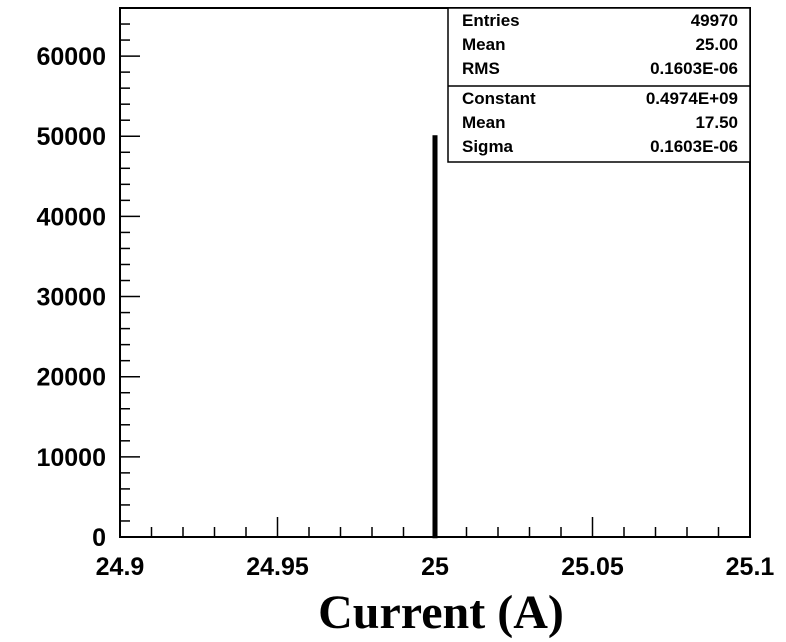 The image size is (786, 642). Describe the element at coordinates (716, 44) in the screenshot. I see `stats-value: 25.00` at that location.